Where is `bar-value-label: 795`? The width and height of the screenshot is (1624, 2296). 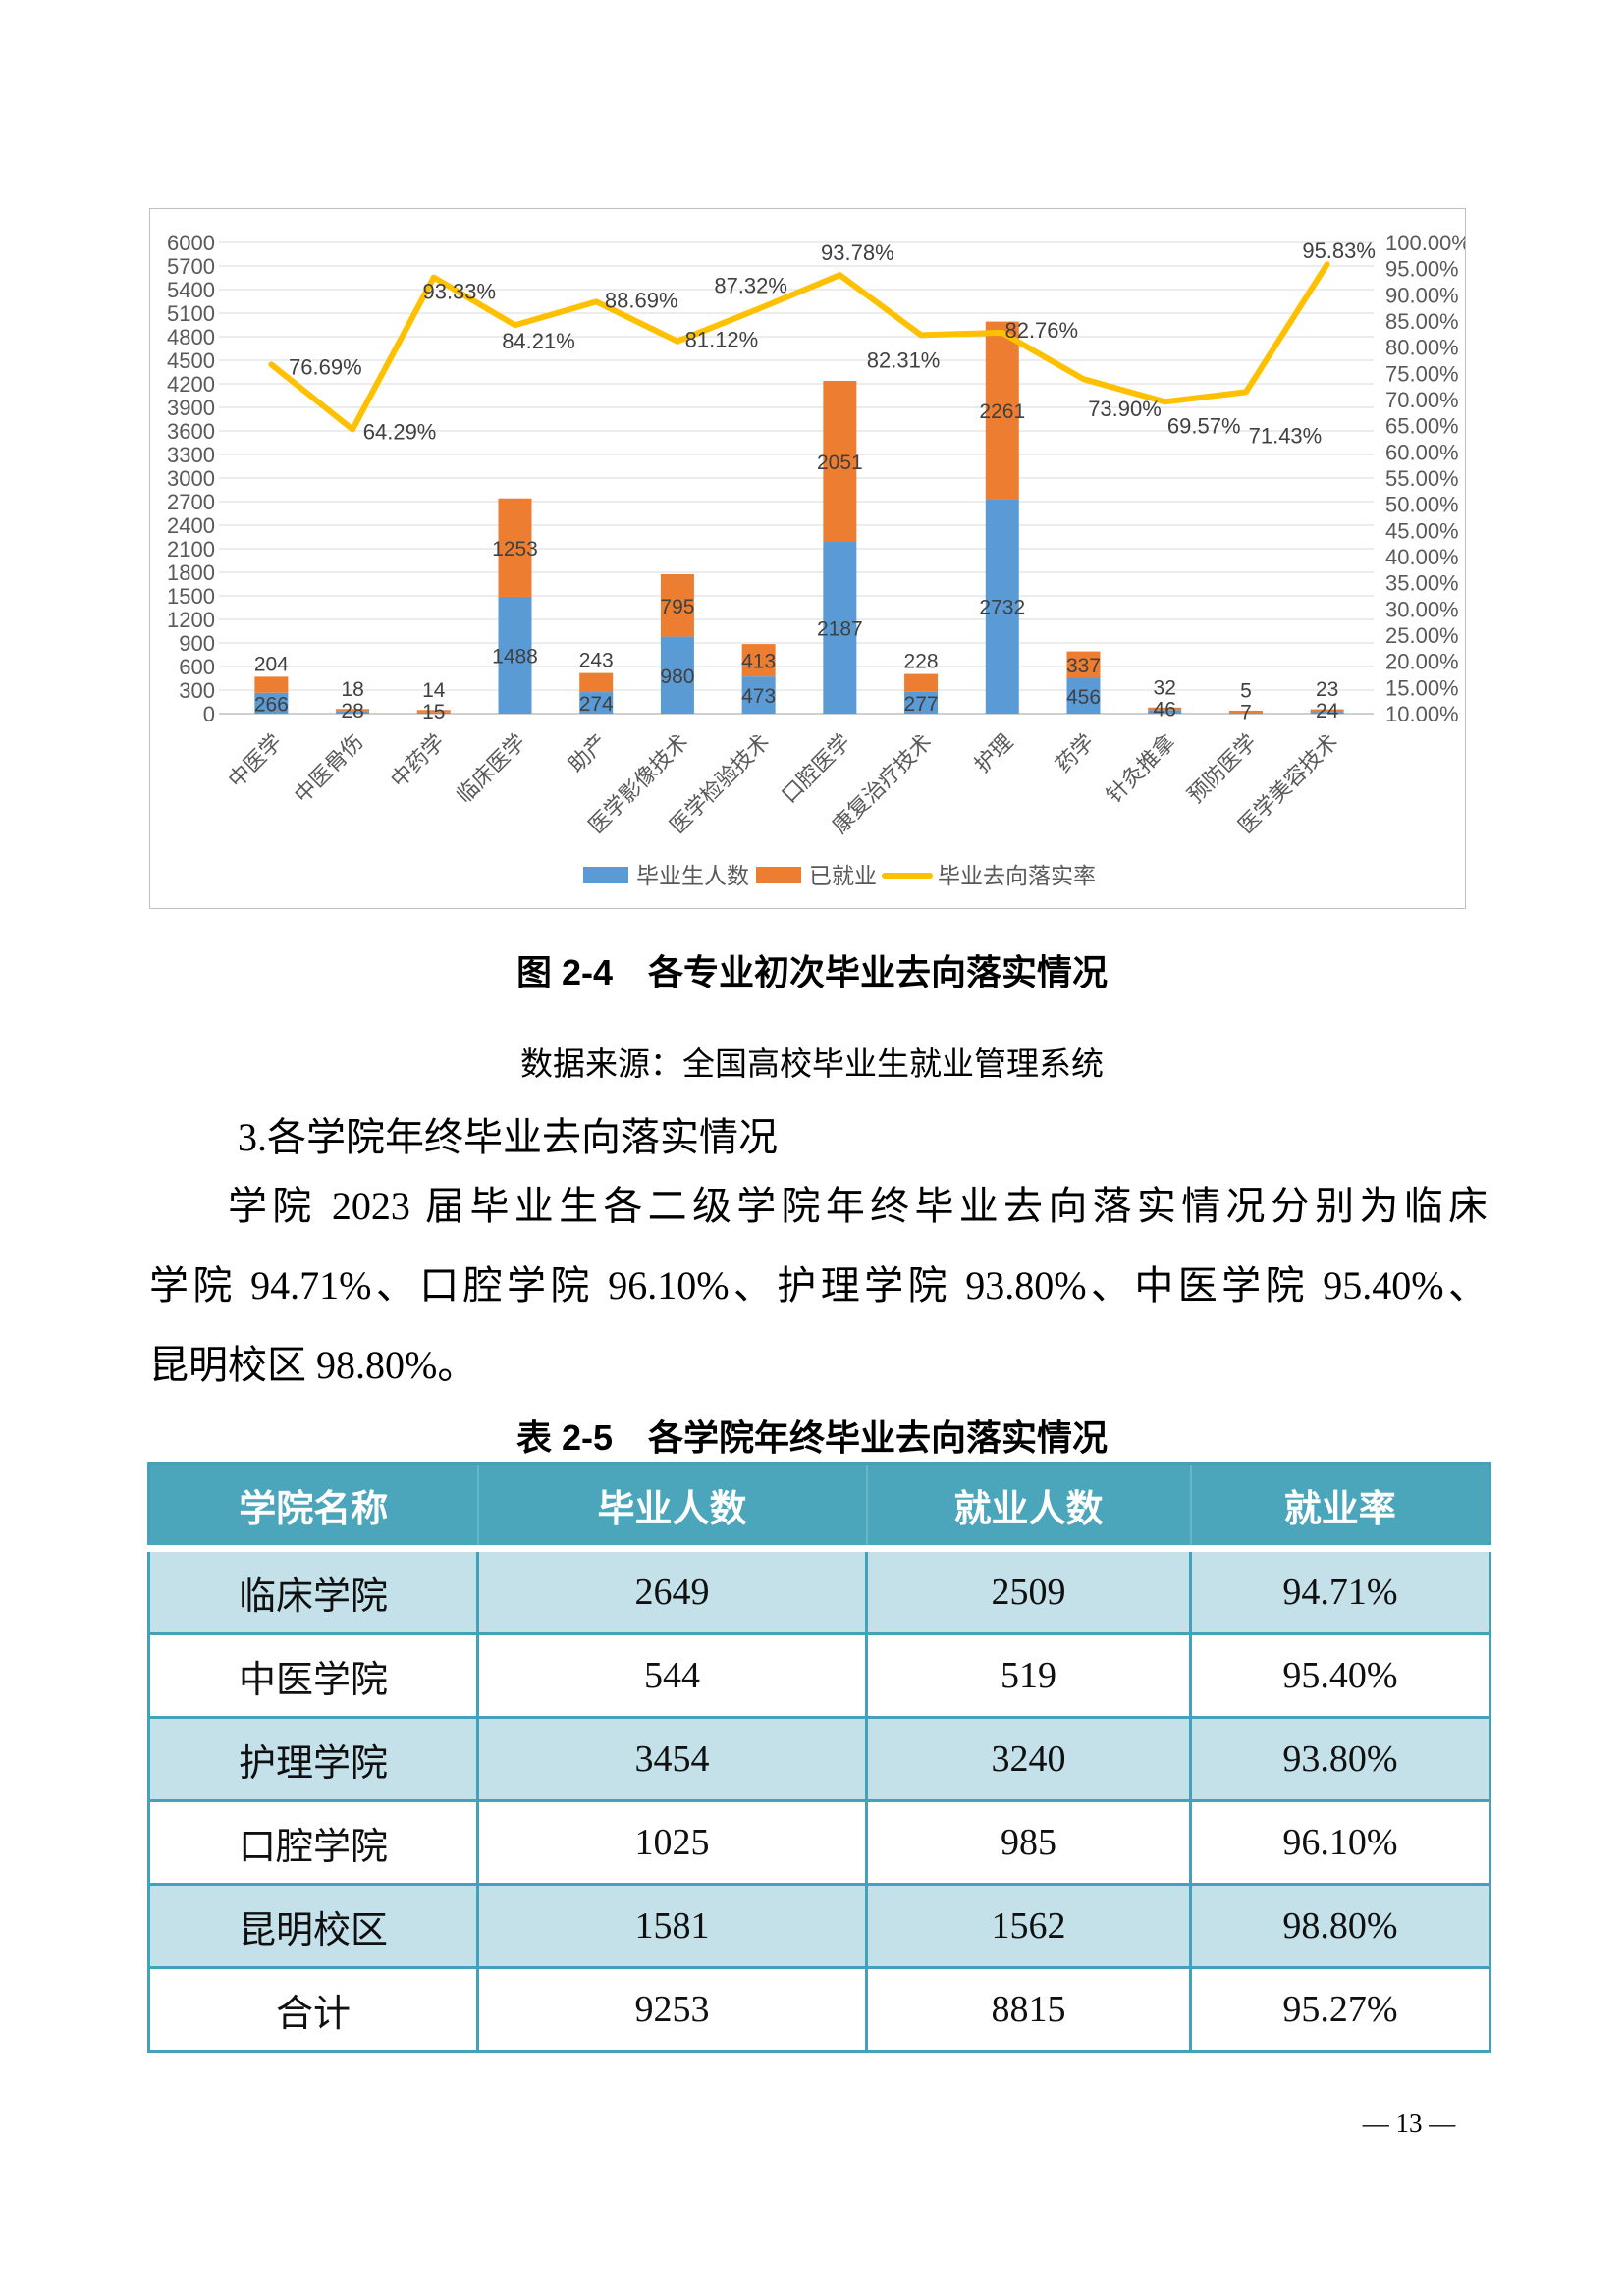
bar-value-label: 795 is located at coordinates (677, 607).